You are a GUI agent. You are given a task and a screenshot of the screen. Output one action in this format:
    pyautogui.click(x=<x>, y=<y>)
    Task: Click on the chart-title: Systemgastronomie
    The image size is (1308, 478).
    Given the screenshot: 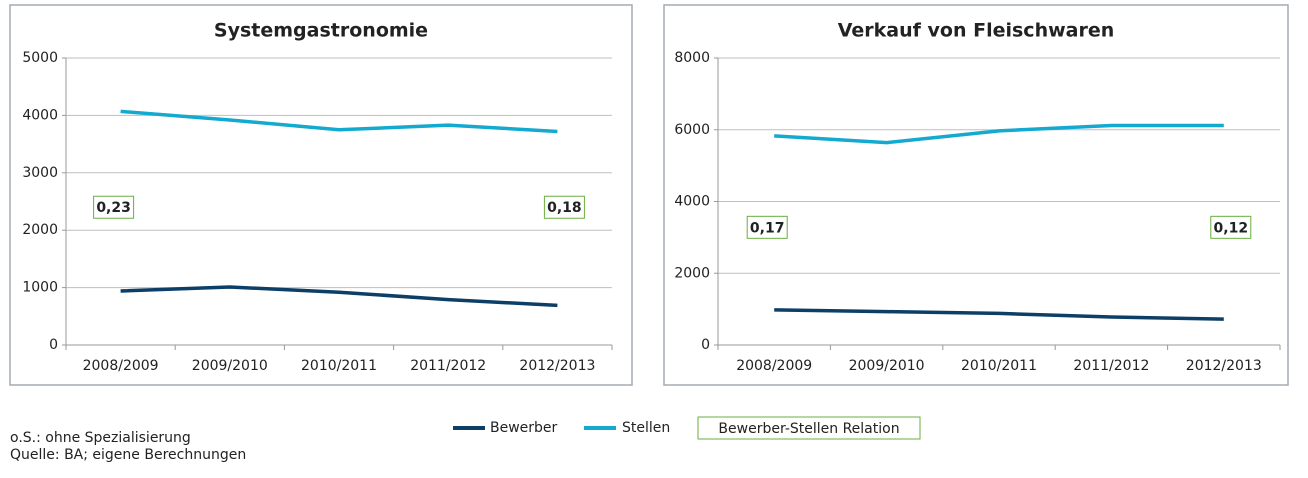 What is the action you would take?
    pyautogui.click(x=321, y=31)
    